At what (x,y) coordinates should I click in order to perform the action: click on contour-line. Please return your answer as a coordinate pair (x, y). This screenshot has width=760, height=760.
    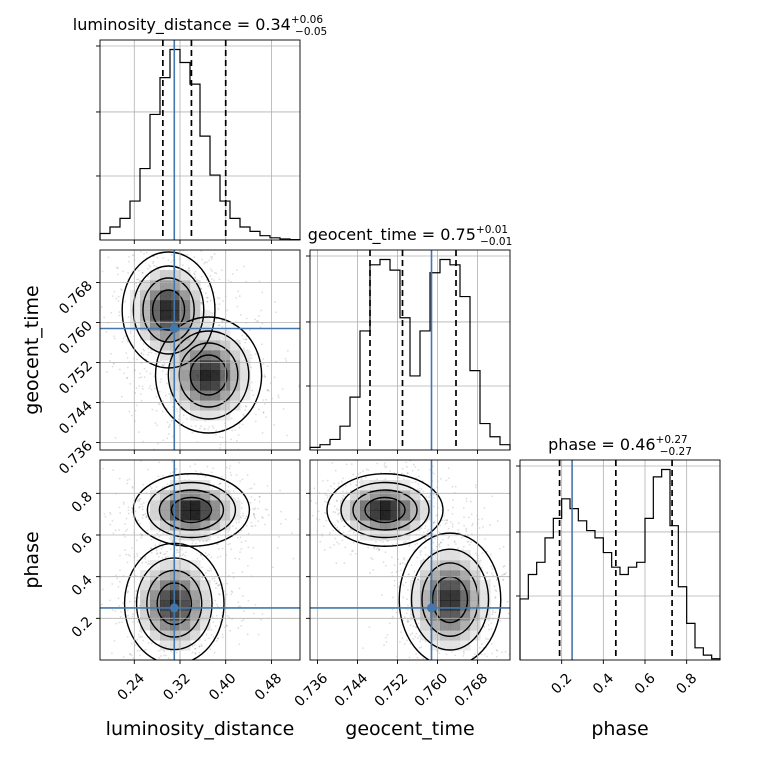
    Looking at the image, I should click on (191, 510).